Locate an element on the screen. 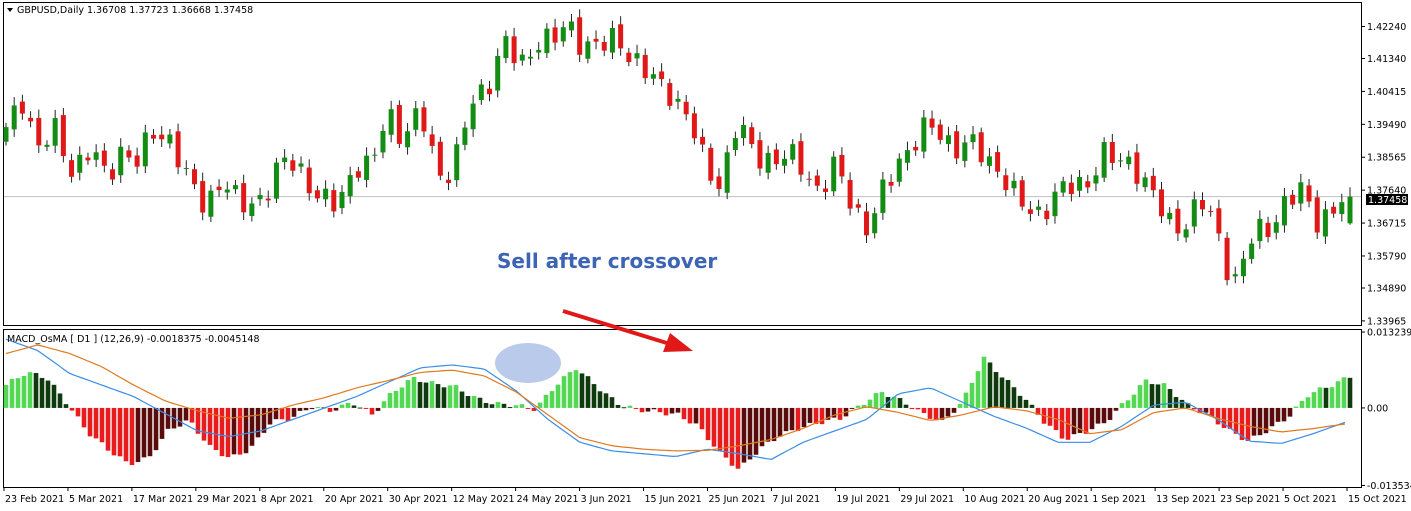  x-tick-label: 5 Mar 2021 is located at coordinates (96, 499).